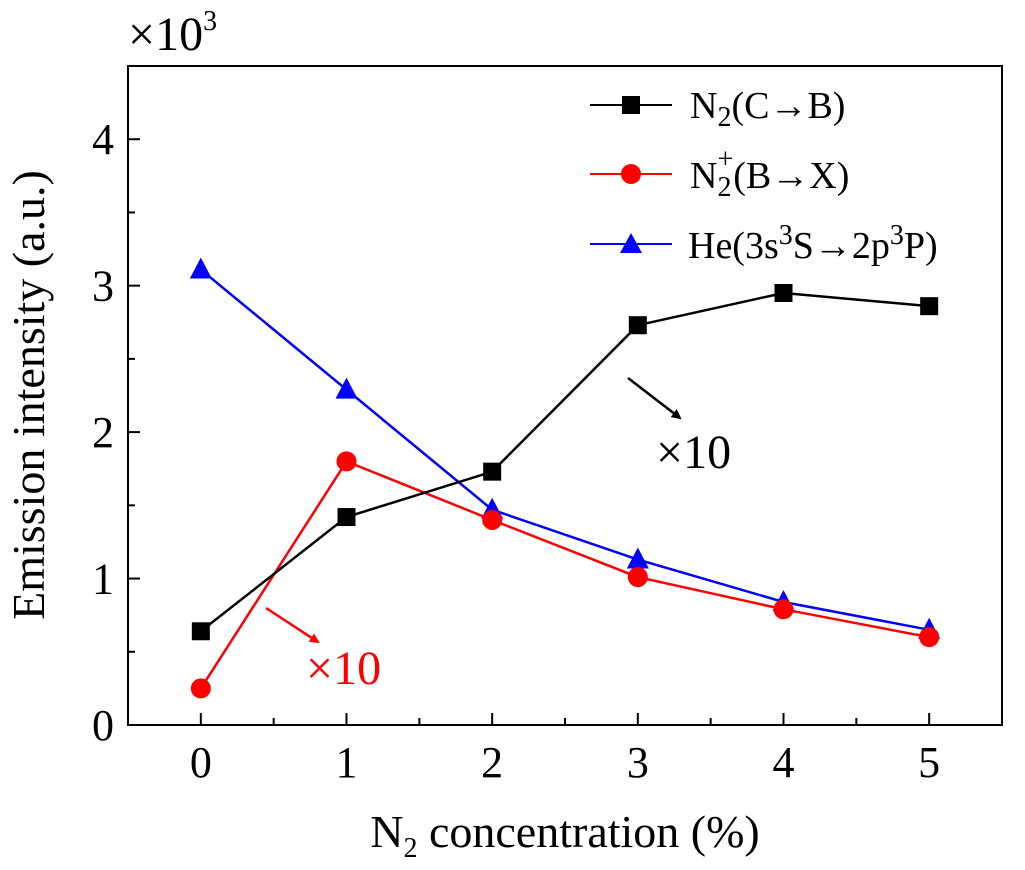  Describe the element at coordinates (693, 452) in the screenshot. I see `annotation-black-x10: ×10` at that location.